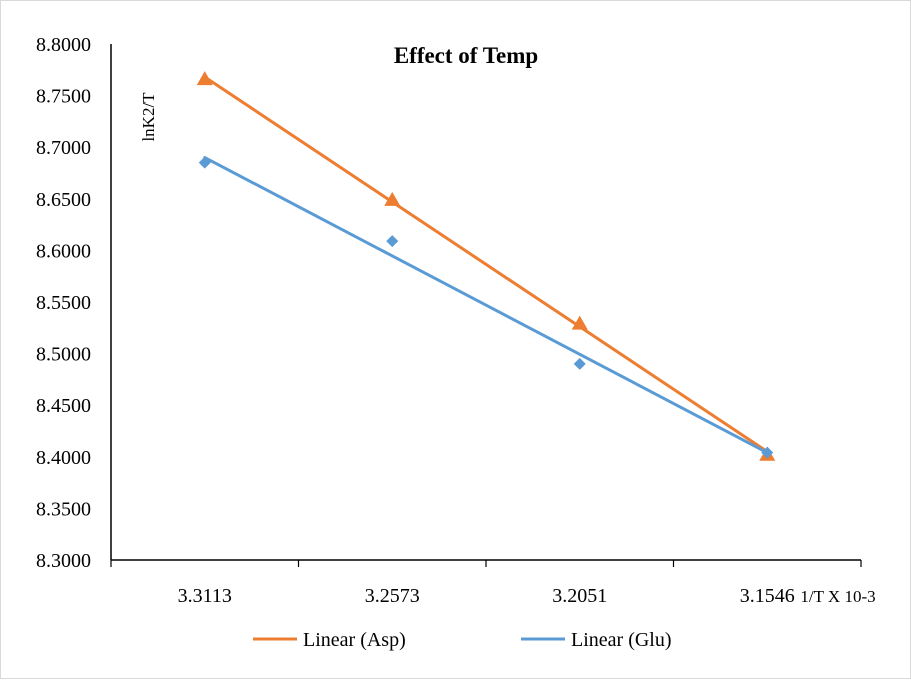 The width and height of the screenshot is (911, 680). I want to click on legend: Linear (Asp) Linear (Glu), so click(462, 640).